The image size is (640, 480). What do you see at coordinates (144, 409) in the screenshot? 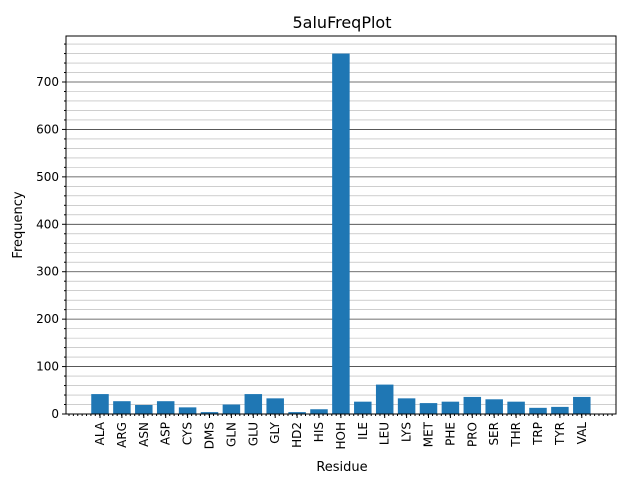
I see `bar-asn` at bounding box center [144, 409].